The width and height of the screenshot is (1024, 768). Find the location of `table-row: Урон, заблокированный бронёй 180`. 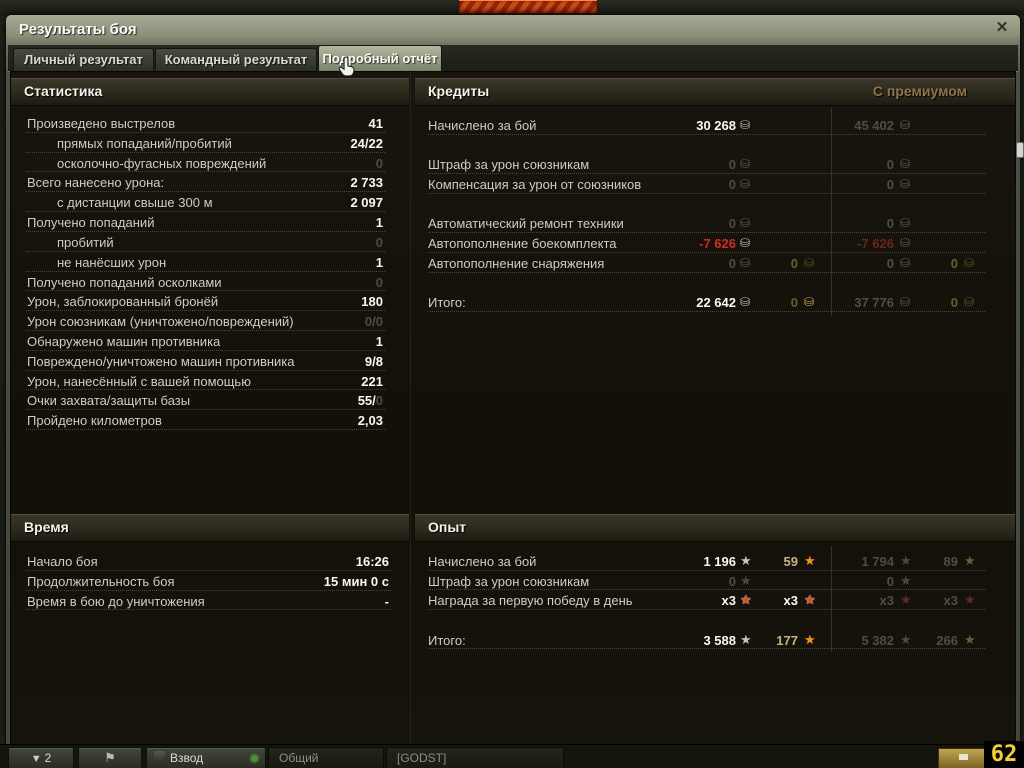

table-row: Урон, заблокированный бронёй 180 is located at coordinates (205, 302).